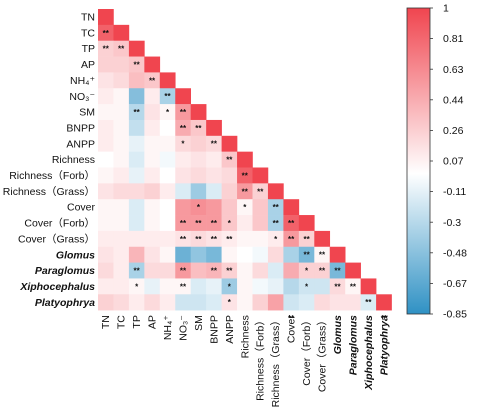 The image size is (485, 416). What do you see at coordinates (52, 176) in the screenshot?
I see `row-label: Richness（Forb）` at bounding box center [52, 176].